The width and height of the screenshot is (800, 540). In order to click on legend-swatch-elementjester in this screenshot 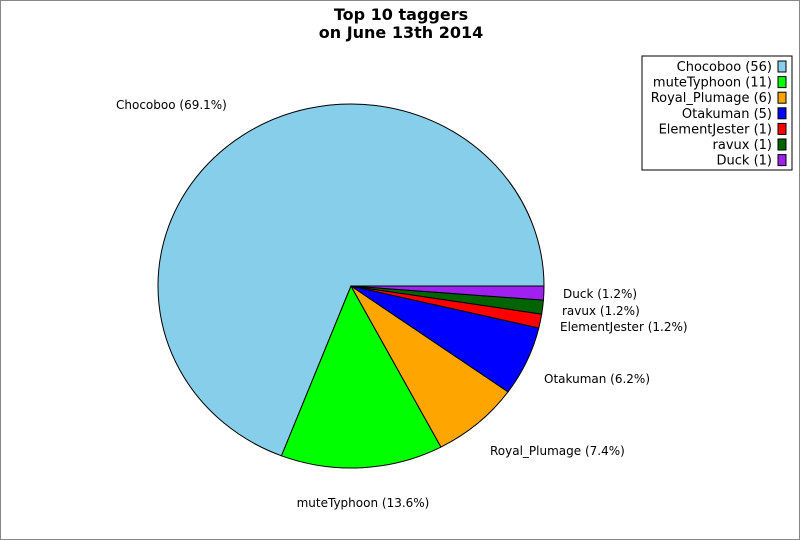, I will do `click(782, 128)`.